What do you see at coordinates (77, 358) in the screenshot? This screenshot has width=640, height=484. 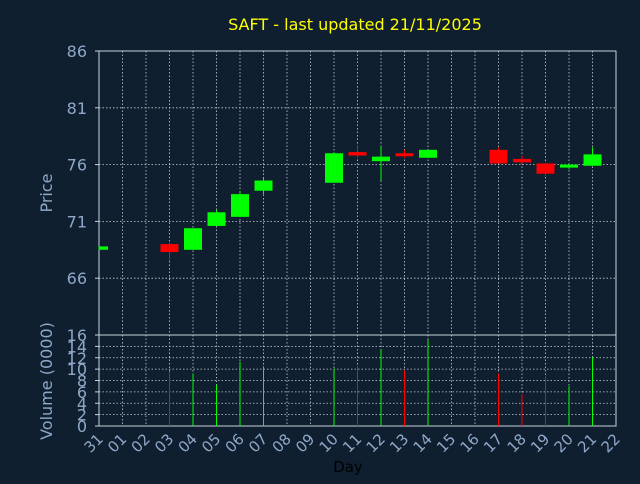 I see `volume-tick-label: 12` at bounding box center [77, 358].